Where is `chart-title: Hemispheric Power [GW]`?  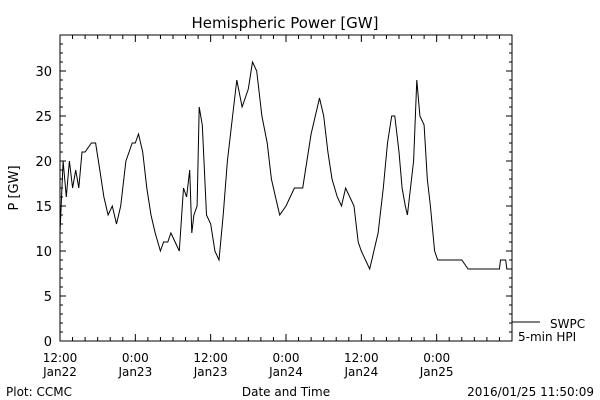
chart-title: Hemispheric Power [GW] is located at coordinates (285, 23).